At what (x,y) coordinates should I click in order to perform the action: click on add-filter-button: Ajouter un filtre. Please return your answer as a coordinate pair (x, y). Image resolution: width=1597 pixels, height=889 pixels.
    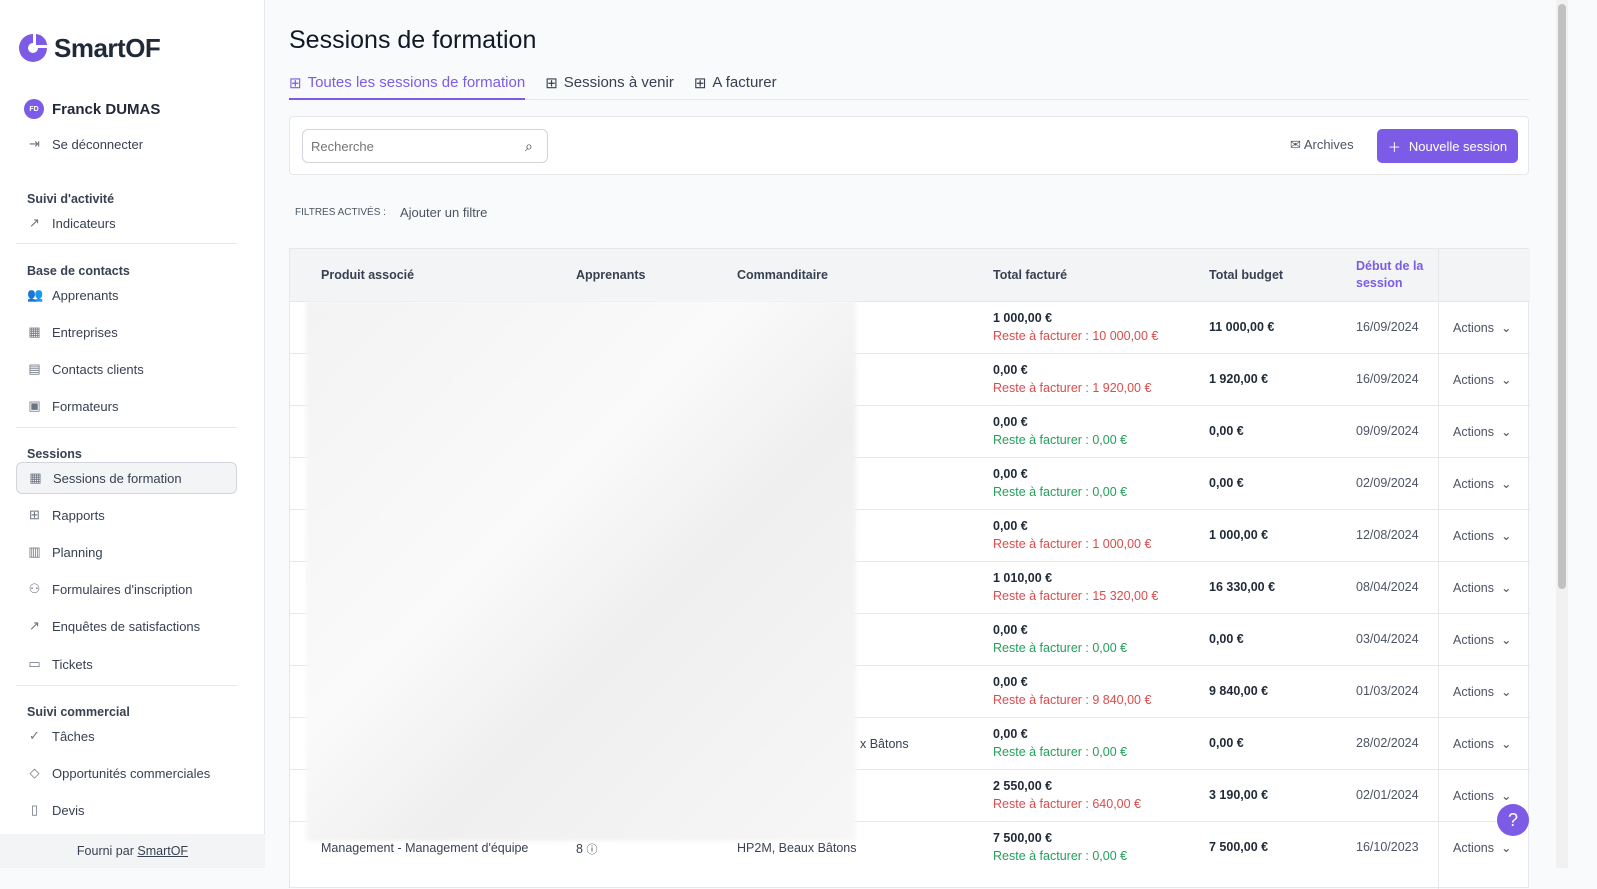
    Looking at the image, I should click on (443, 212).